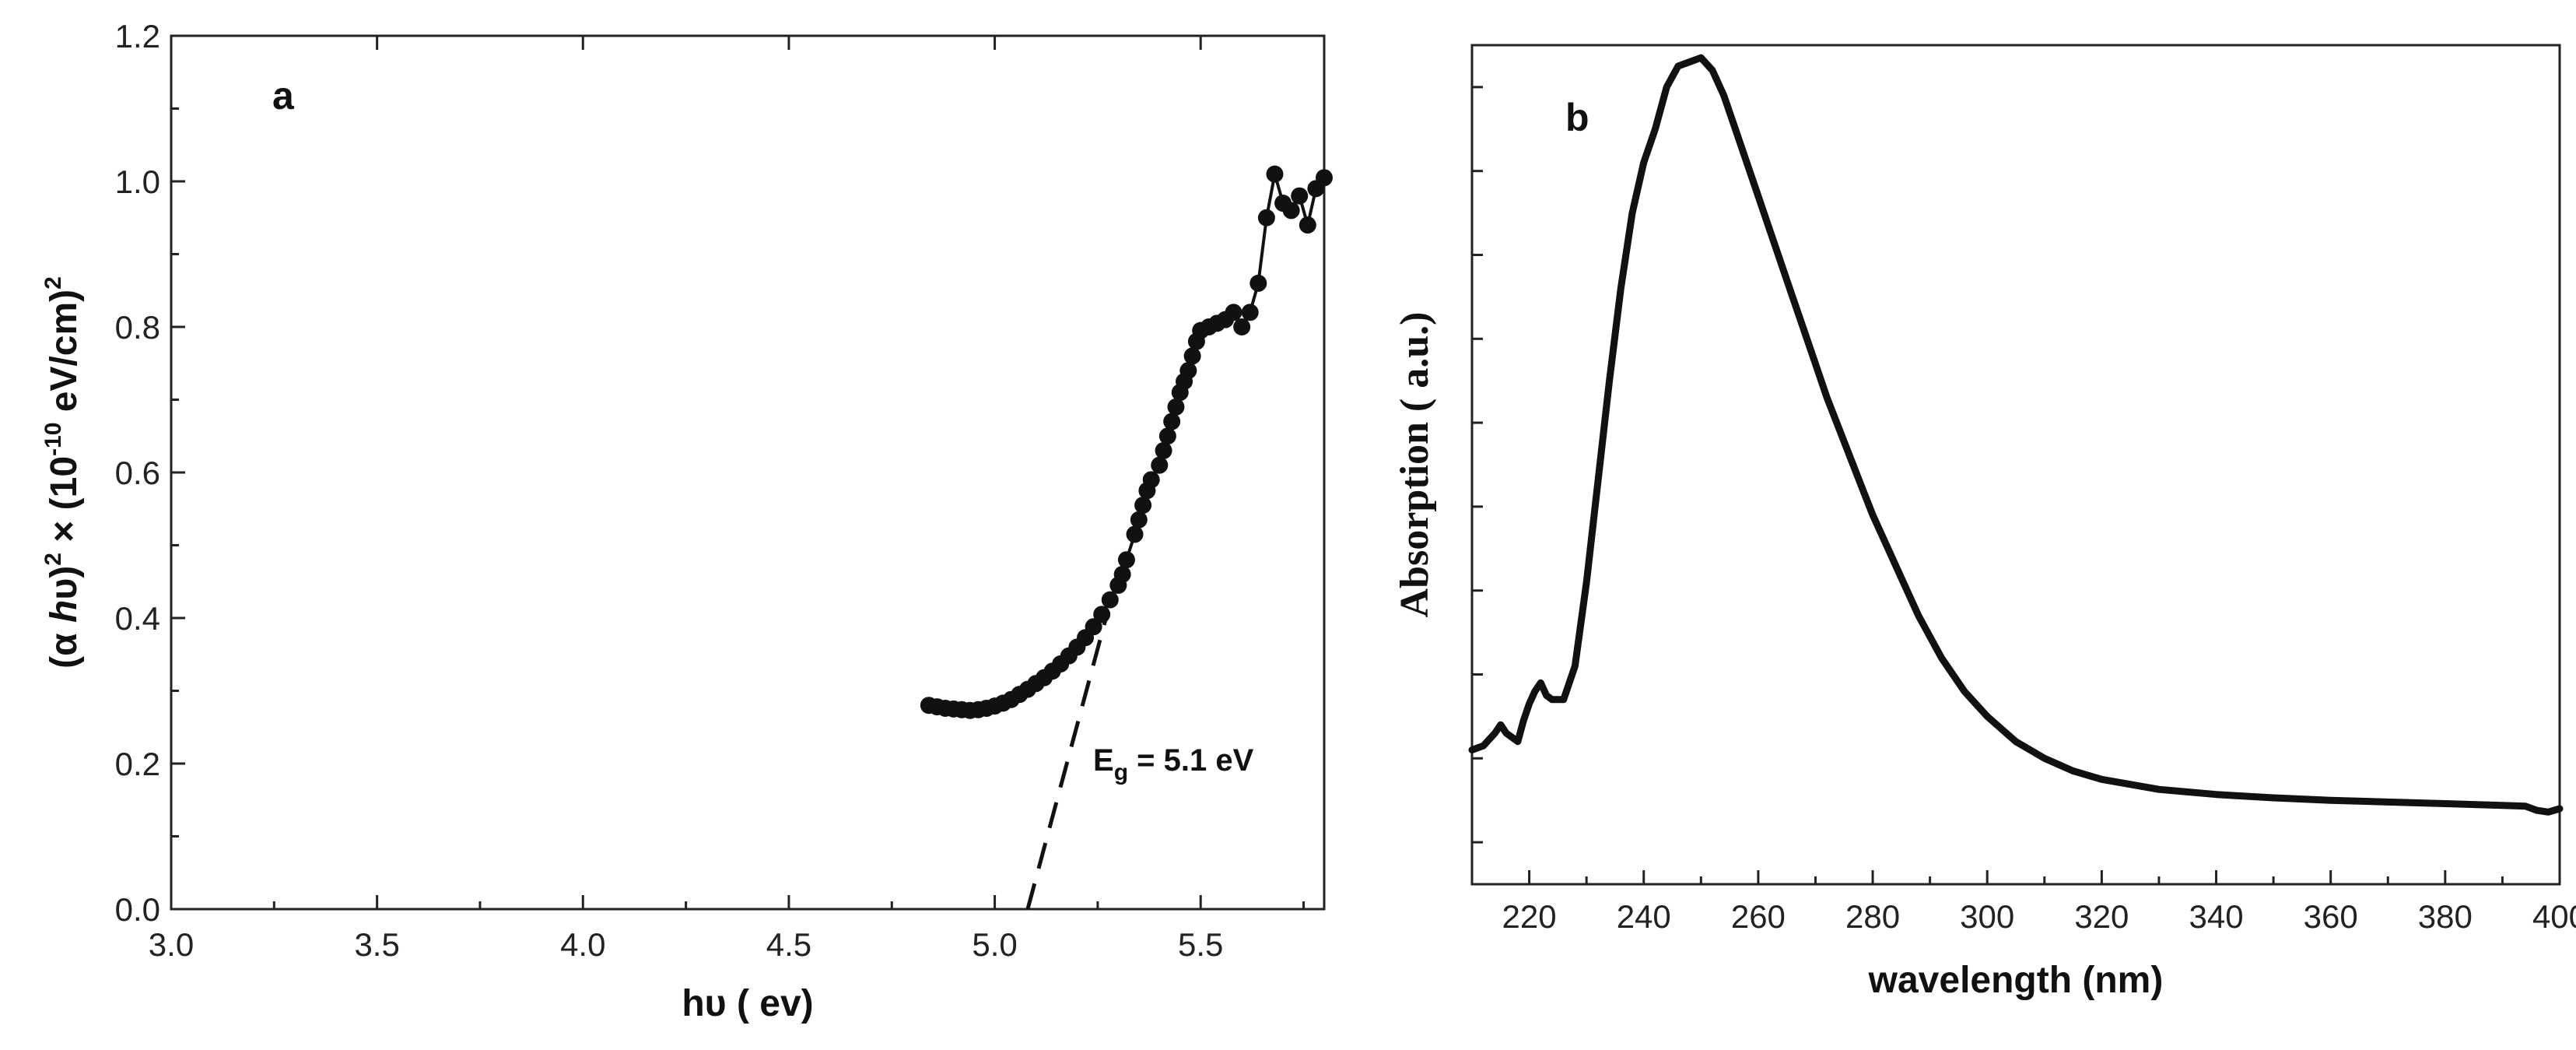  I want to click on panel-b-x-tick-label: 300, so click(1987, 916).